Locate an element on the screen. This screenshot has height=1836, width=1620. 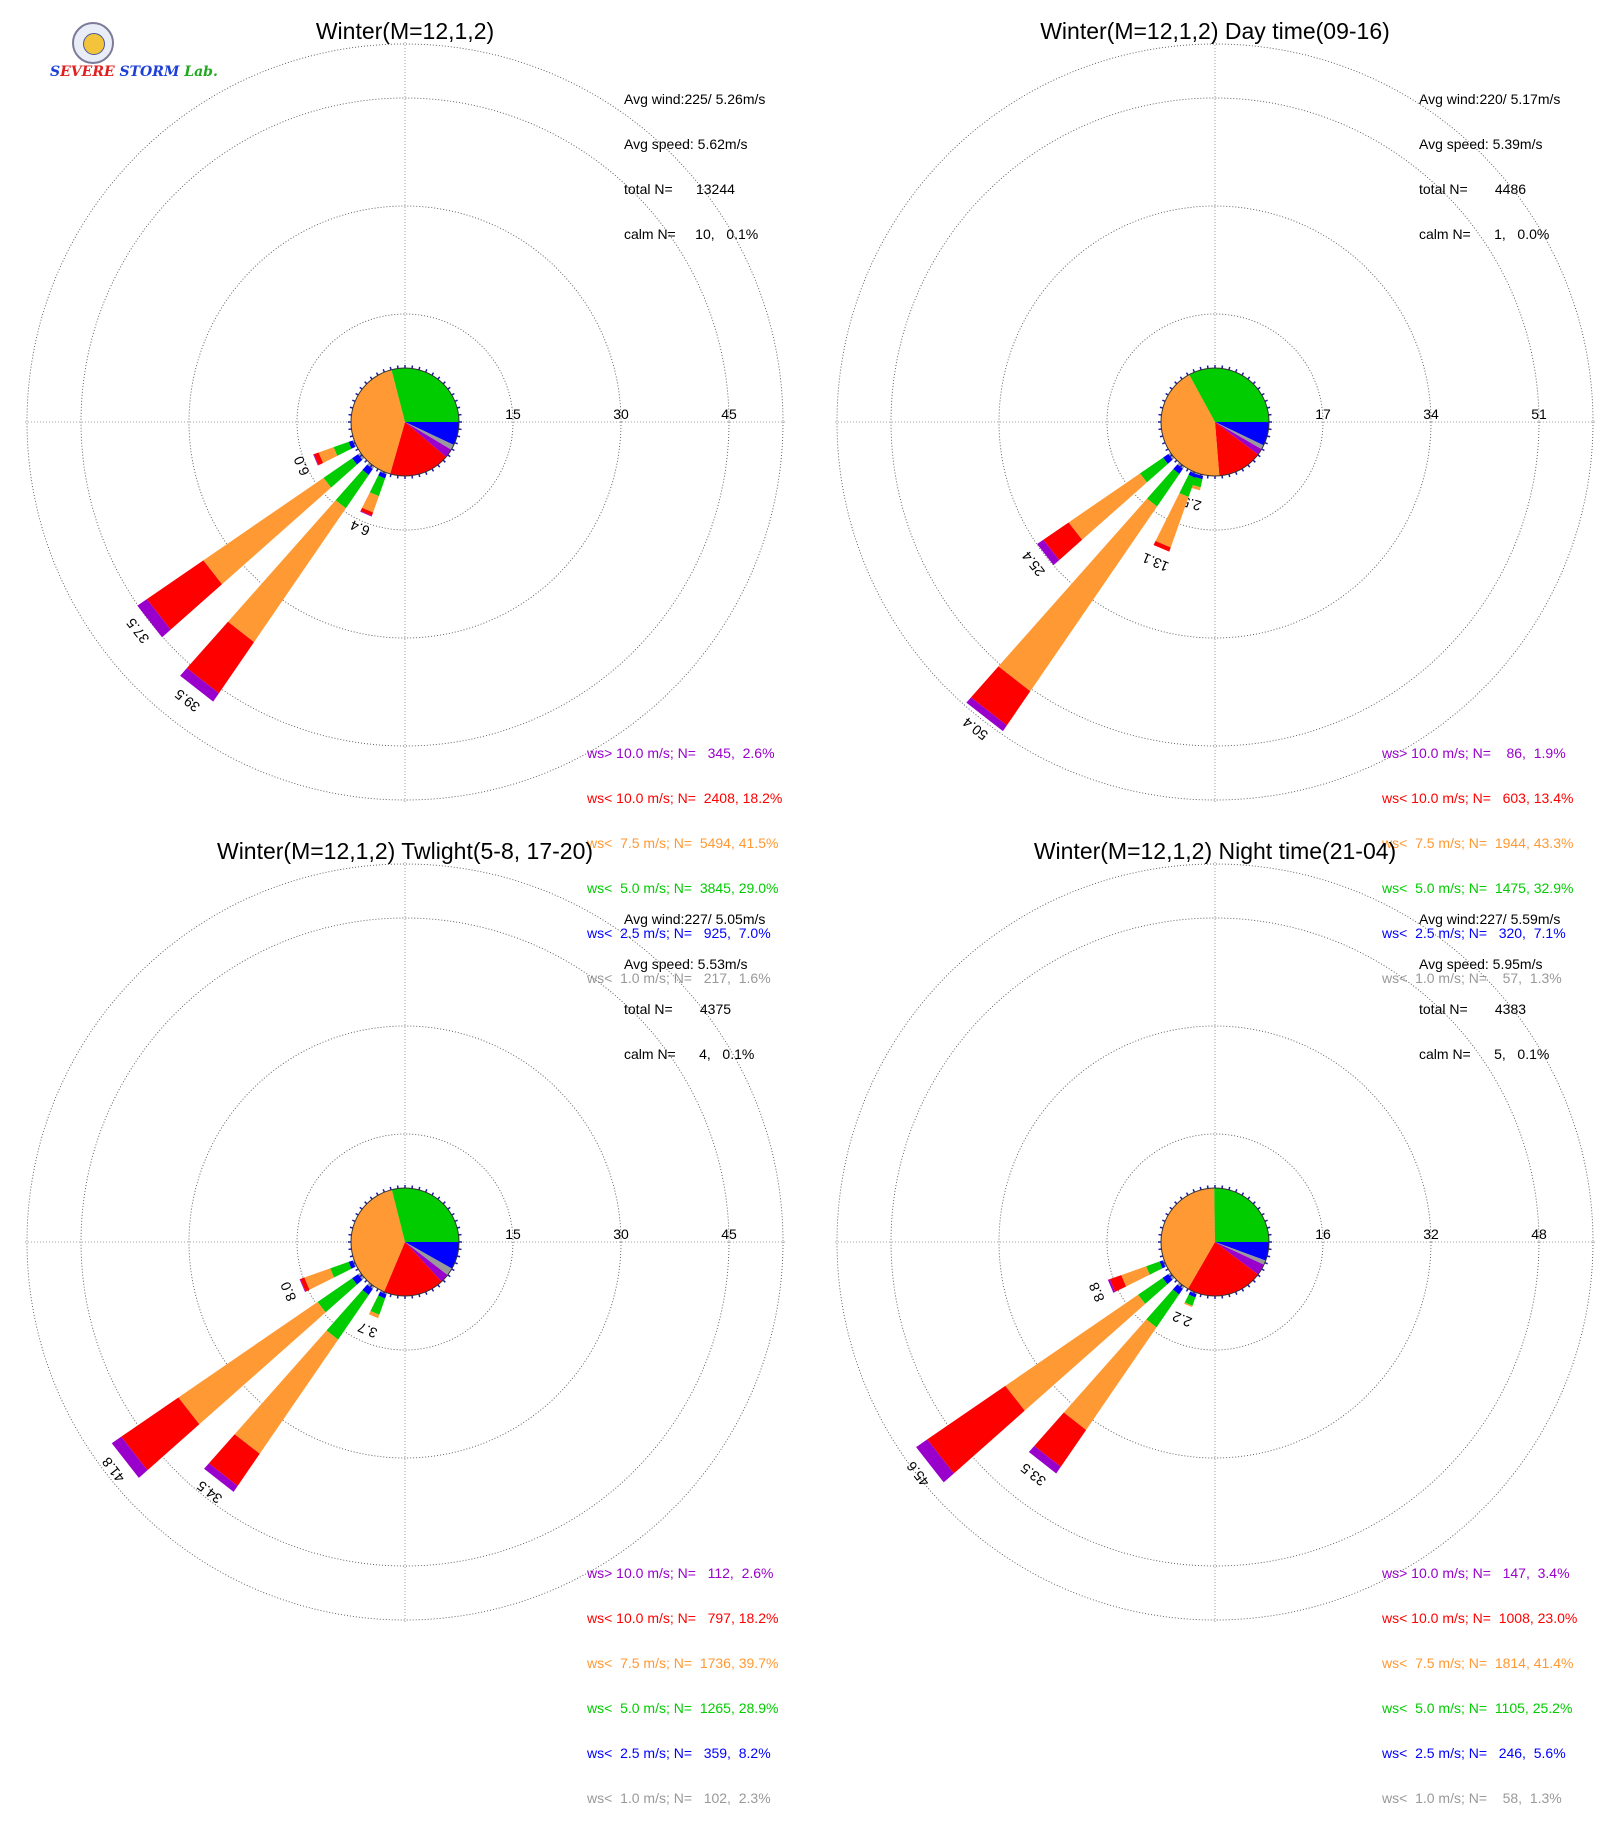
total-n: total N= 4383 is located at coordinates (1489, 1009).